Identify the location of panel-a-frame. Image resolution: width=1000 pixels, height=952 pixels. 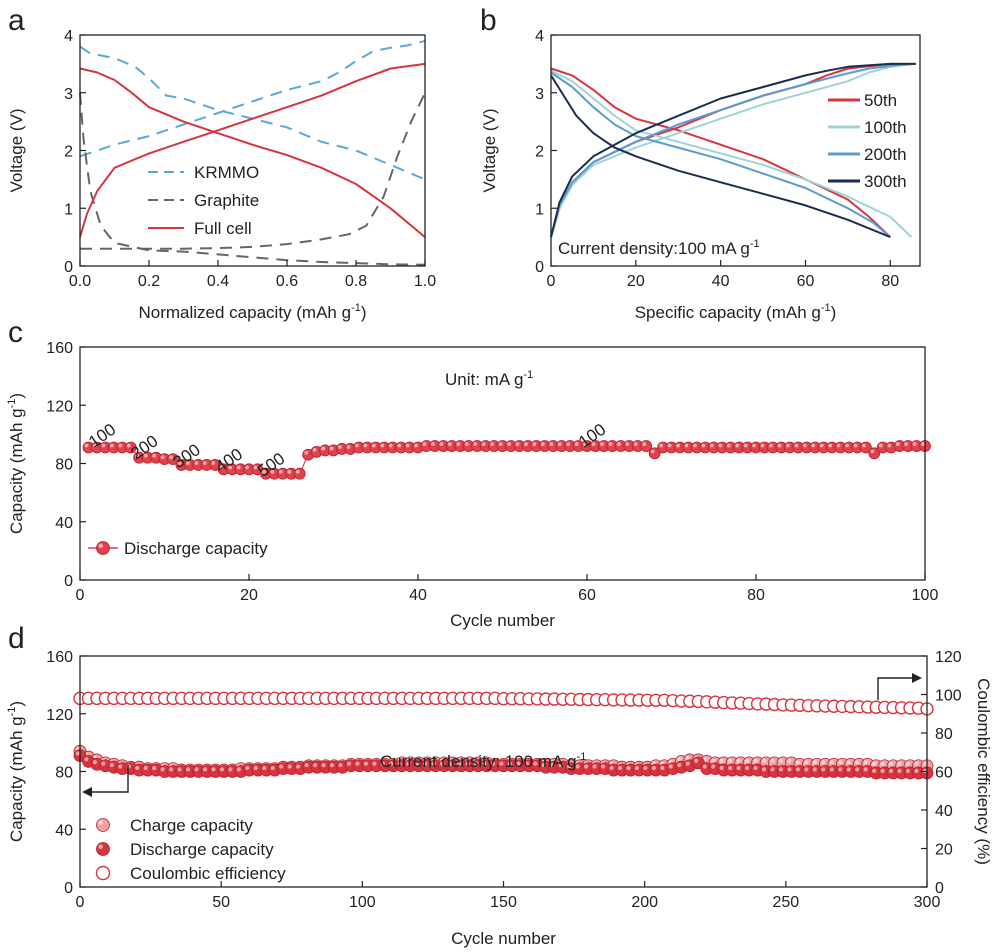
(252, 150).